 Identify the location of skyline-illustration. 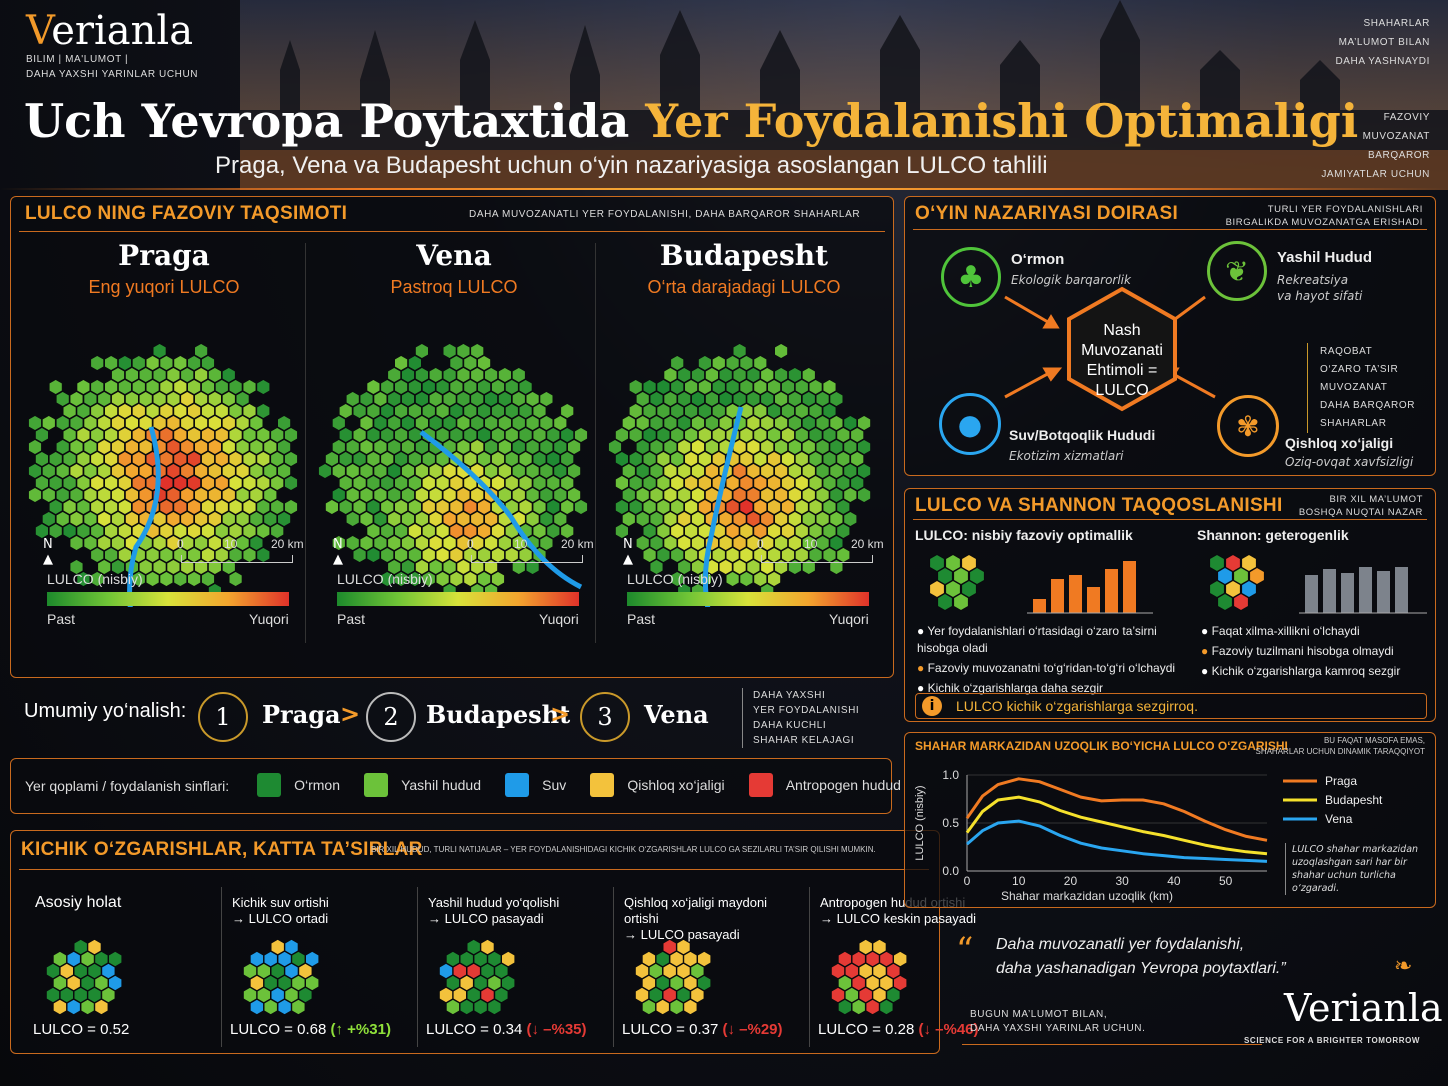
(844, 95).